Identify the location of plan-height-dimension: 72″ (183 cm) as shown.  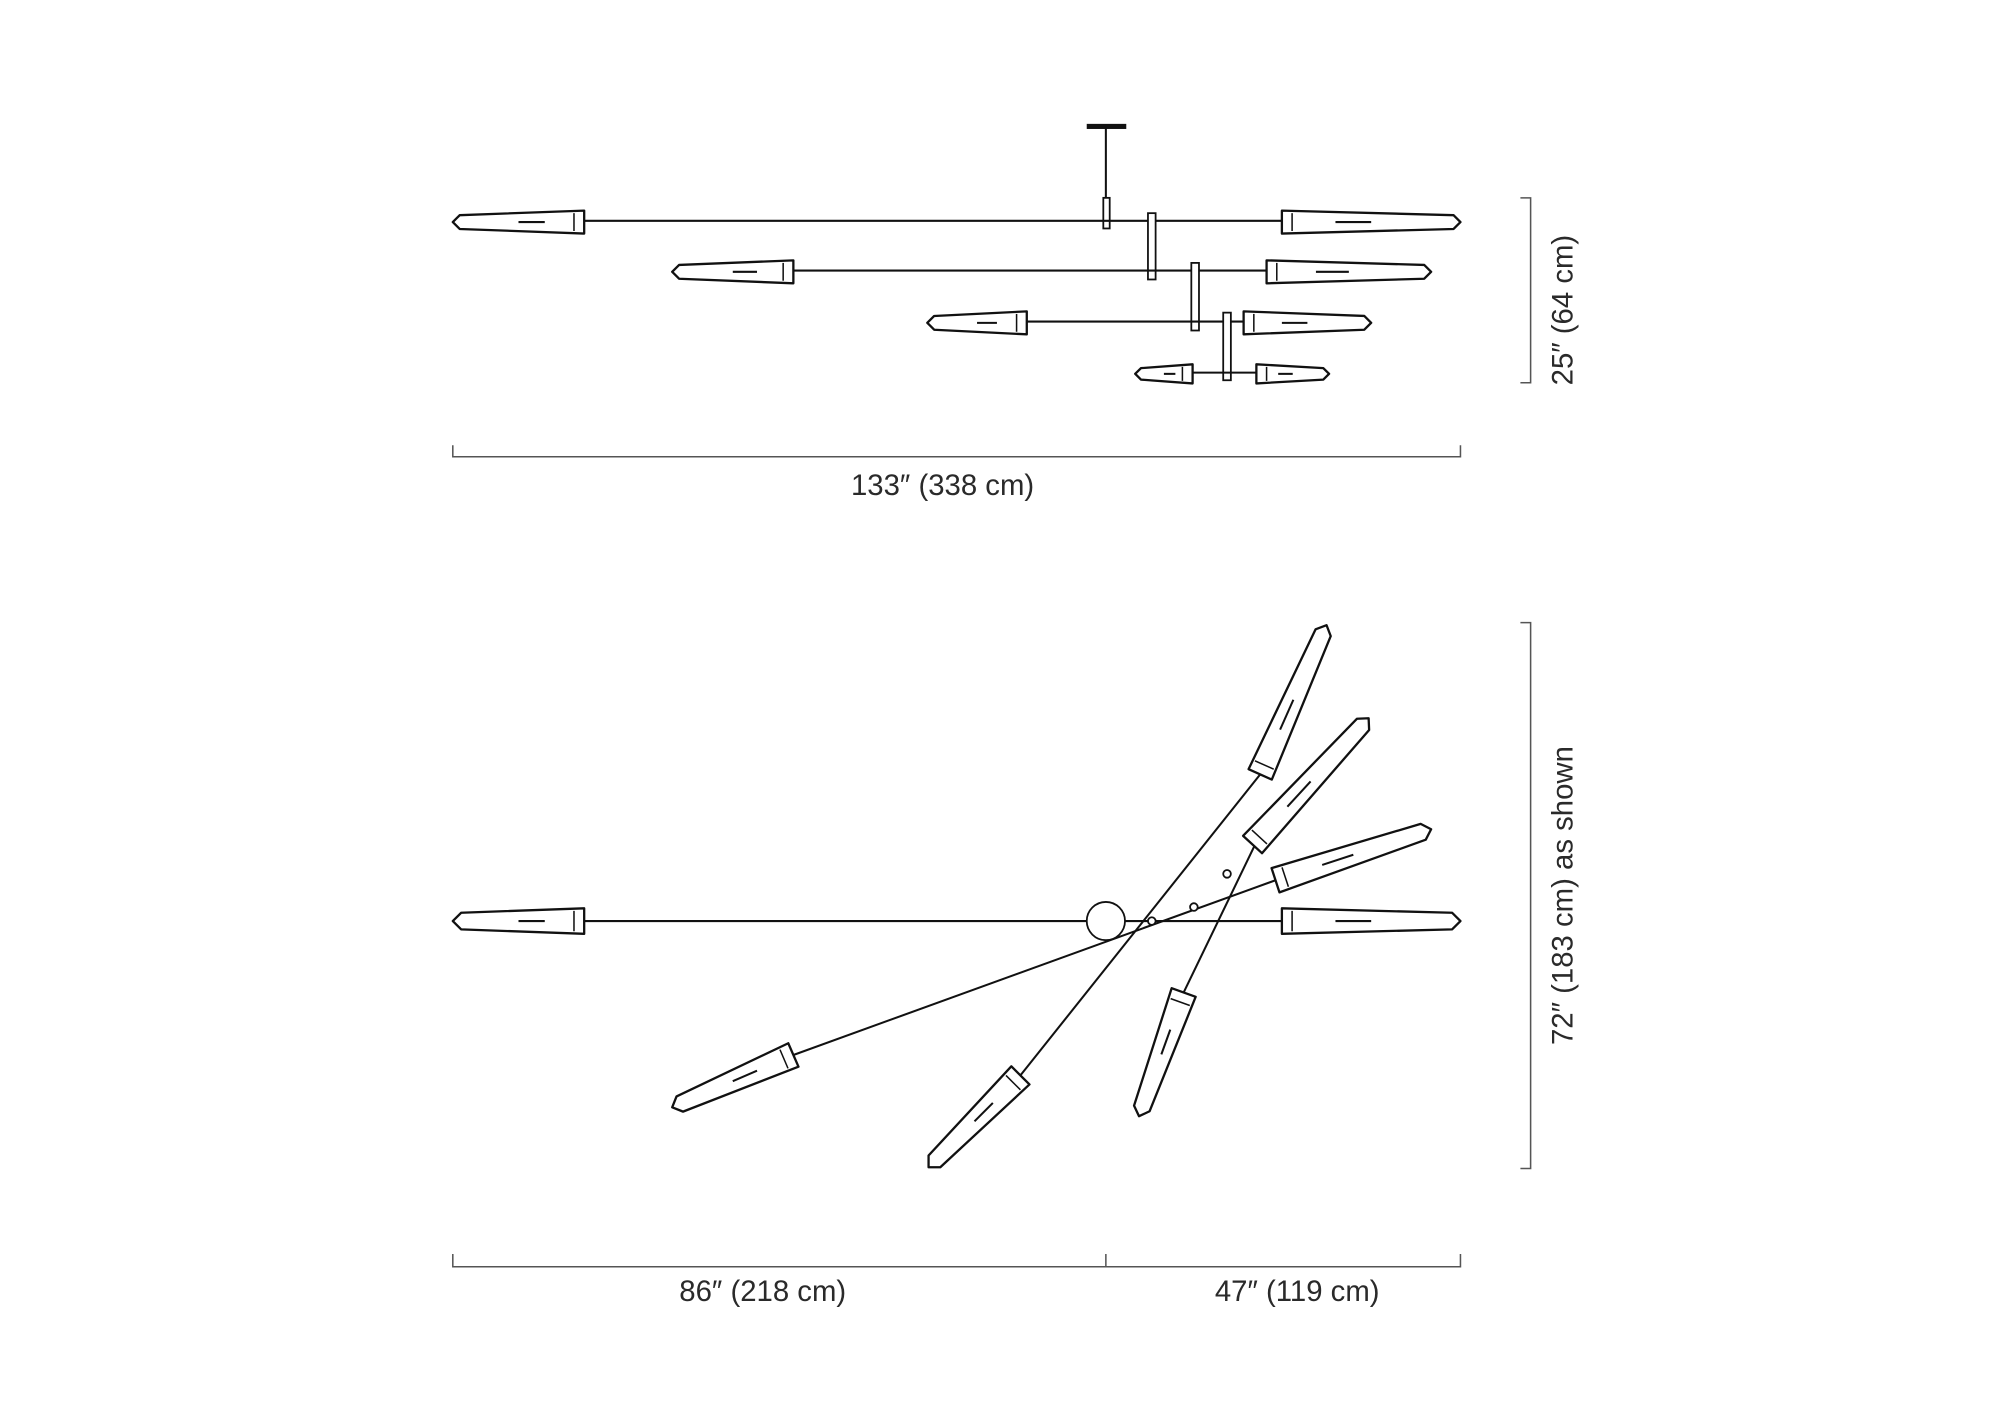
(1550, 895).